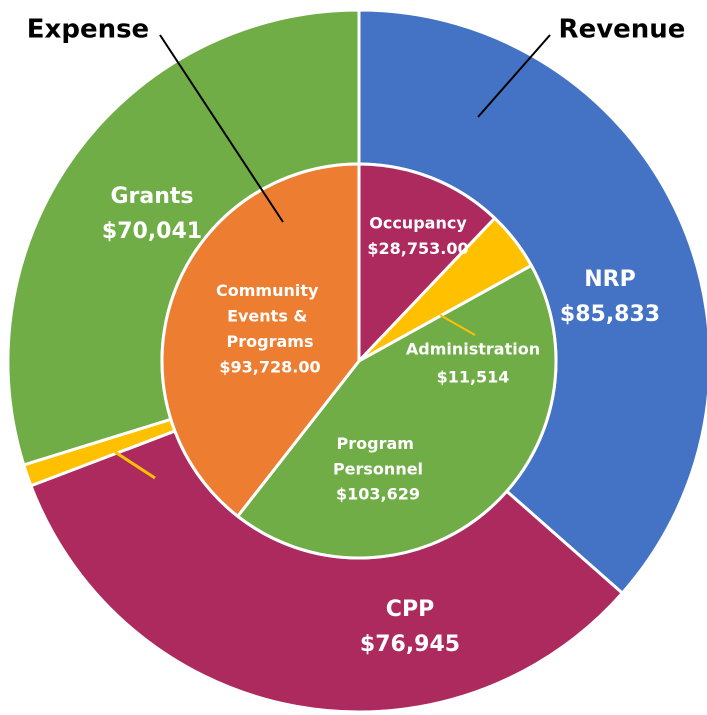 This screenshot has width=707, height=715. Describe the element at coordinates (270, 316) in the screenshot. I see `slice-label: Community Events & Programs` at that location.